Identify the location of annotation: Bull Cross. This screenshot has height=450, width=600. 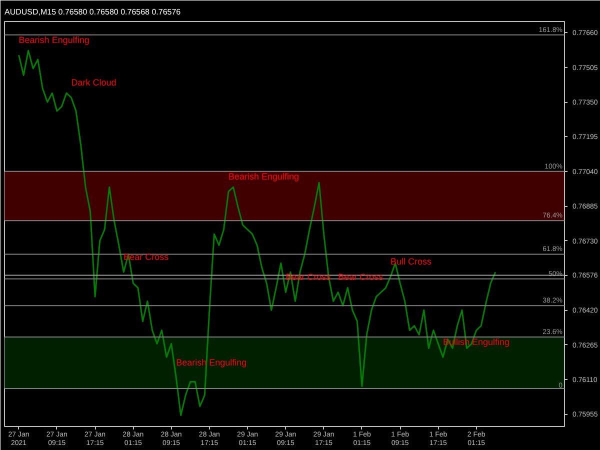
(411, 261).